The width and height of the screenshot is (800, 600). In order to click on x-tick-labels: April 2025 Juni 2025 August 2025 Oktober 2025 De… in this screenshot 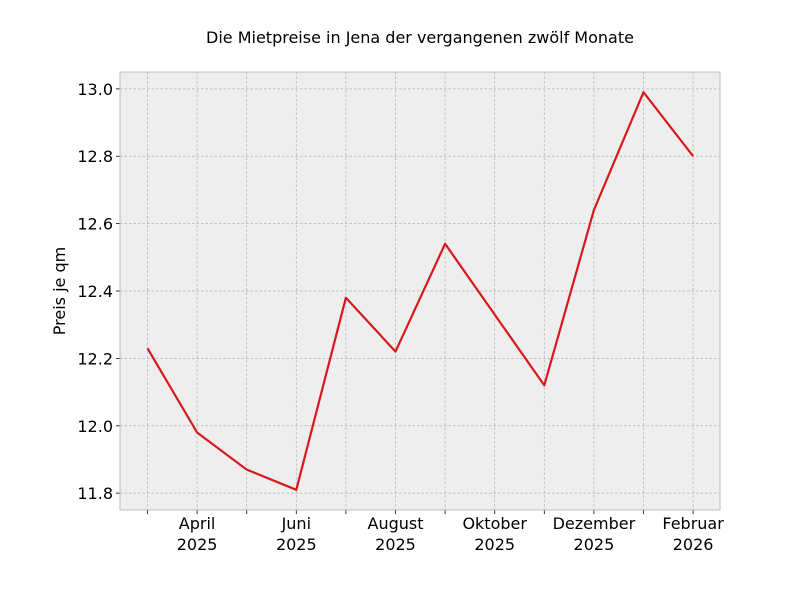, I will do `click(450, 534)`.